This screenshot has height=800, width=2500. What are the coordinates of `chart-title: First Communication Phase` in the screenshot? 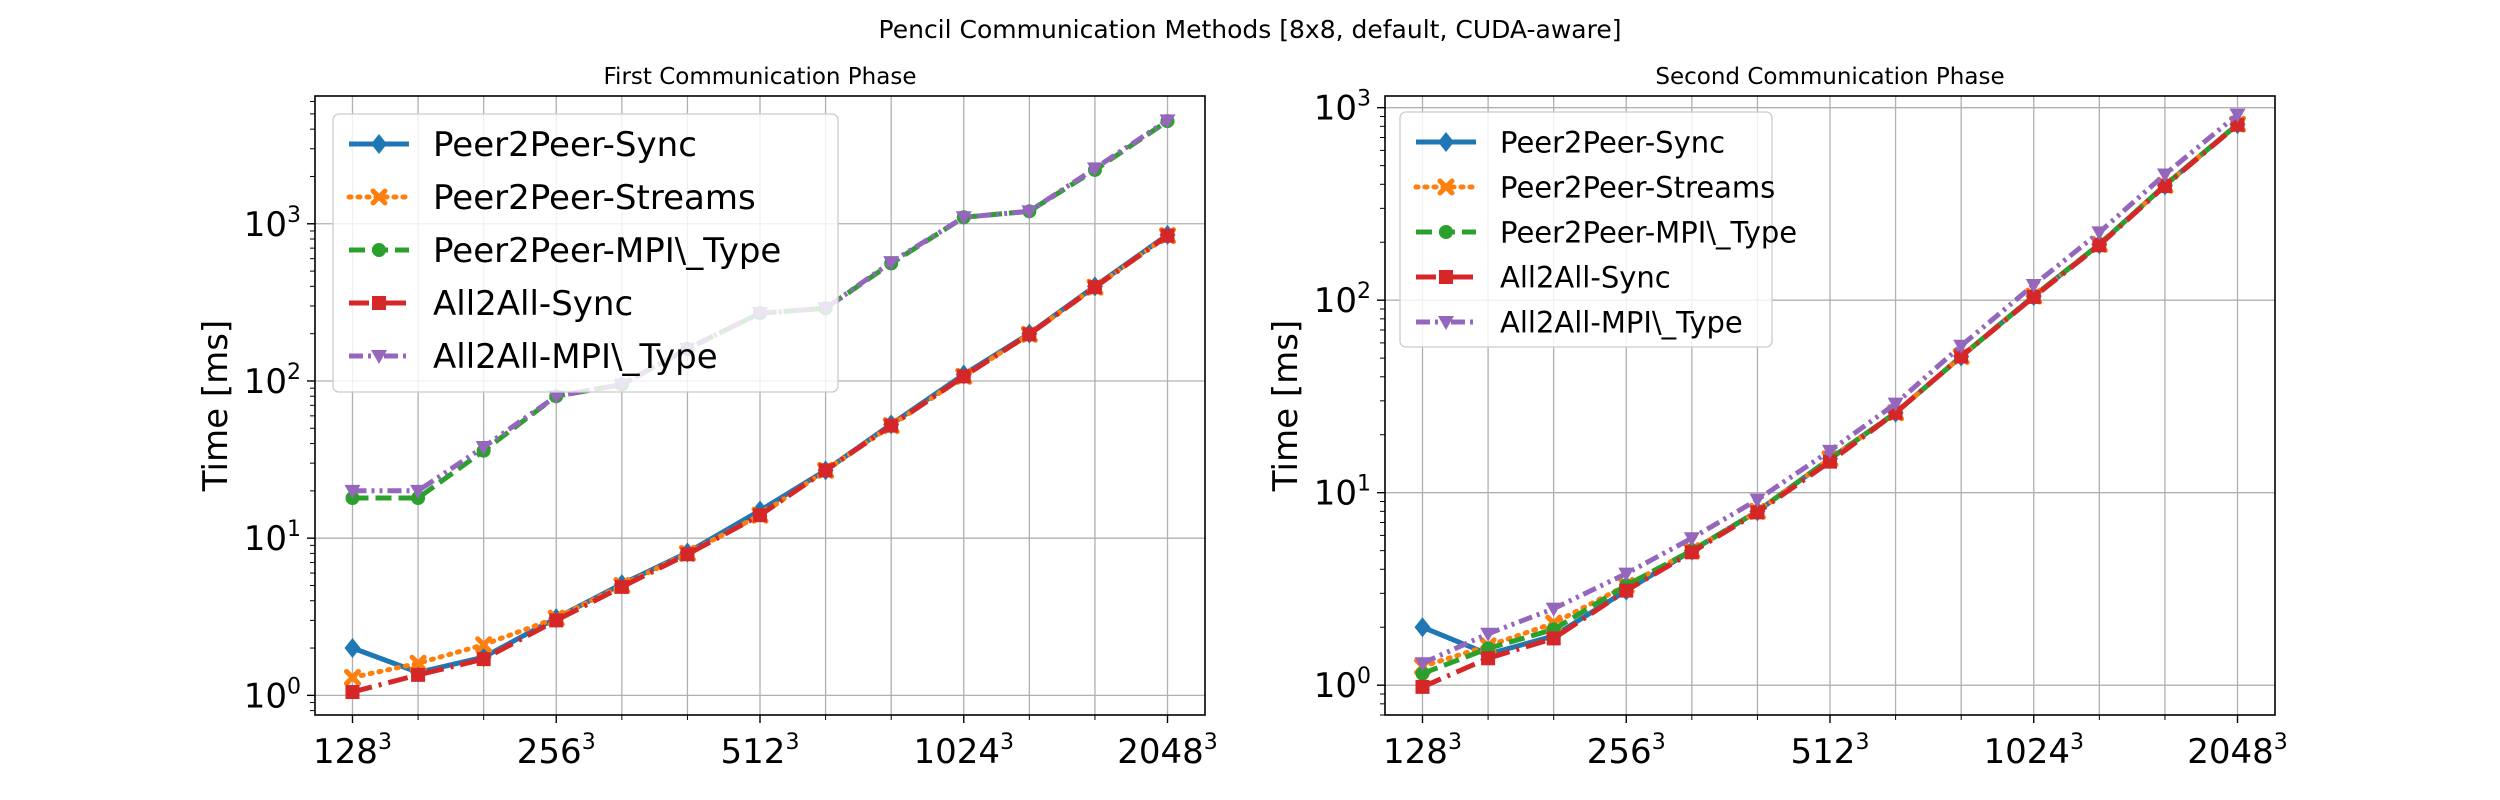 It's located at (760, 77).